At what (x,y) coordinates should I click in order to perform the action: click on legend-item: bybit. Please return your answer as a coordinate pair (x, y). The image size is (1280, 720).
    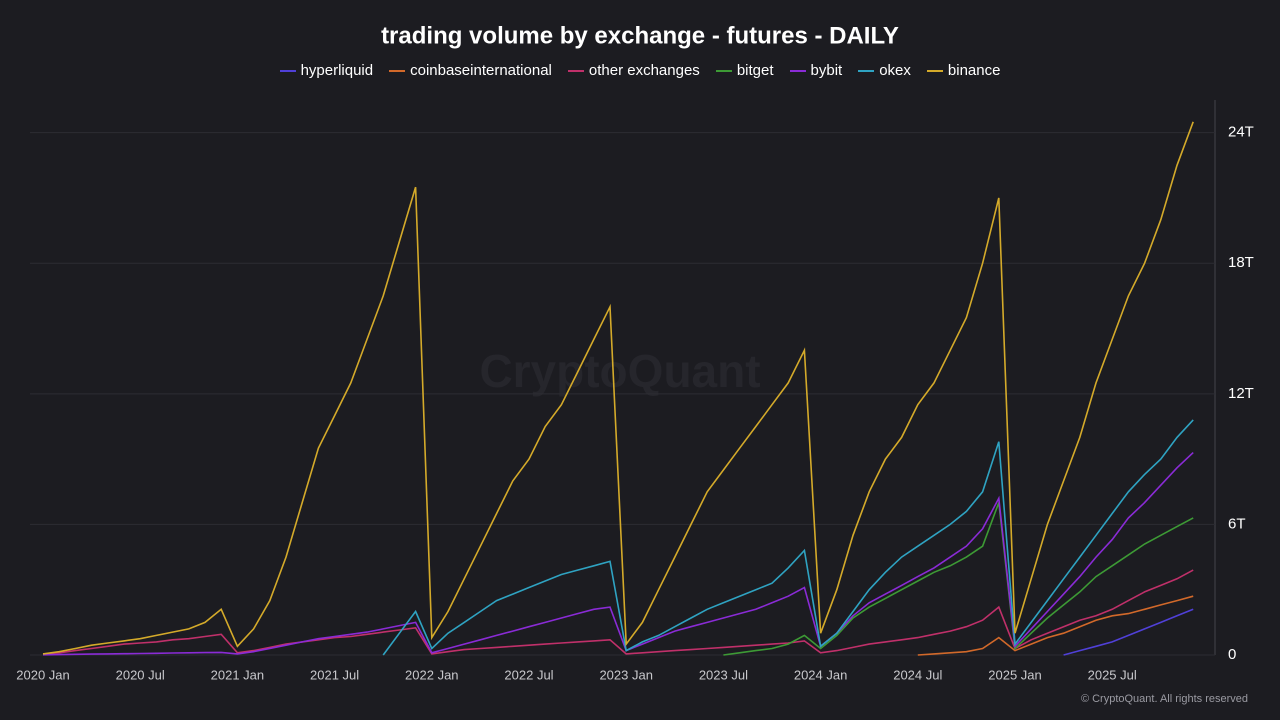
    Looking at the image, I should click on (816, 70).